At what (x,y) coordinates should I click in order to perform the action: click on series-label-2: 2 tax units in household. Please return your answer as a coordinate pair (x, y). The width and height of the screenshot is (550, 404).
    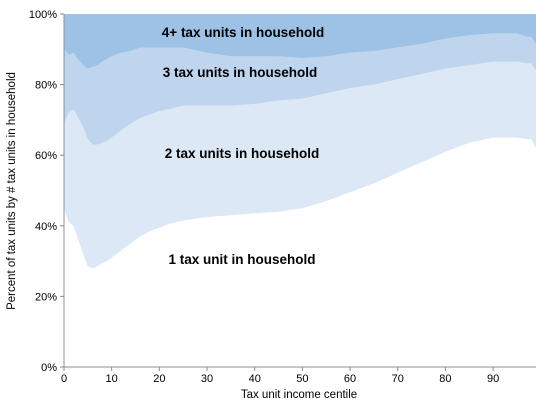
    Looking at the image, I should click on (242, 153).